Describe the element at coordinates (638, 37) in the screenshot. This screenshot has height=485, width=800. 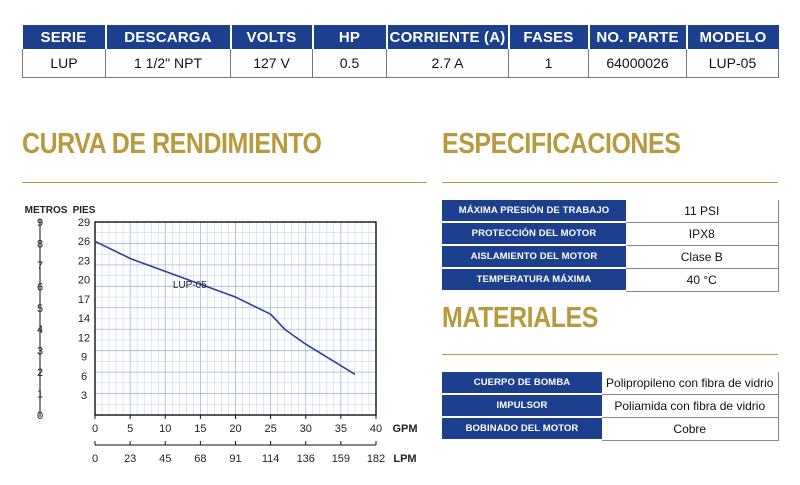
I see `spec-header: NO. PARTE` at that location.